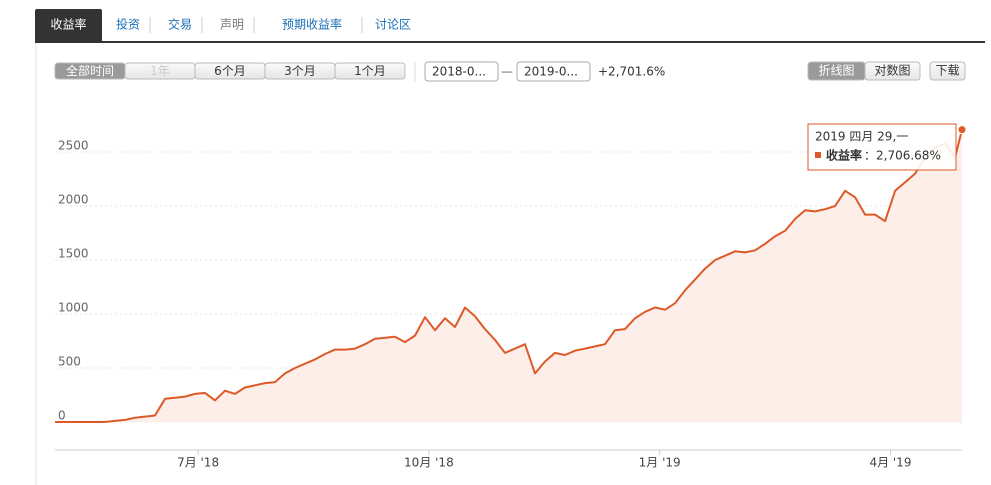 This screenshot has height=485, width=991. What do you see at coordinates (230, 71) in the screenshot?
I see `range-button-label: 6个月` at bounding box center [230, 71].